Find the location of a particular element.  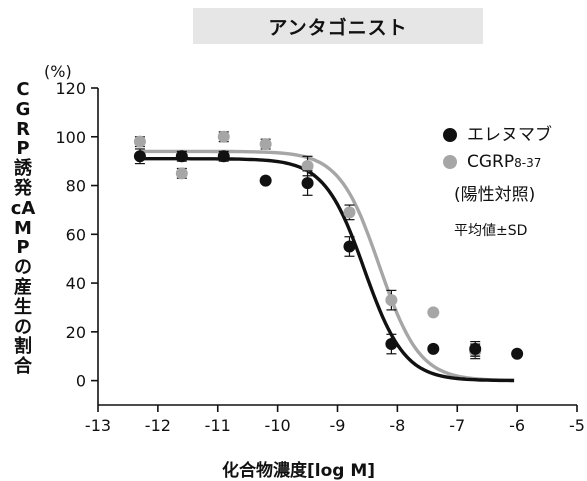

legend-item-cgrp: CGRP8-37 is located at coordinates (492, 162).